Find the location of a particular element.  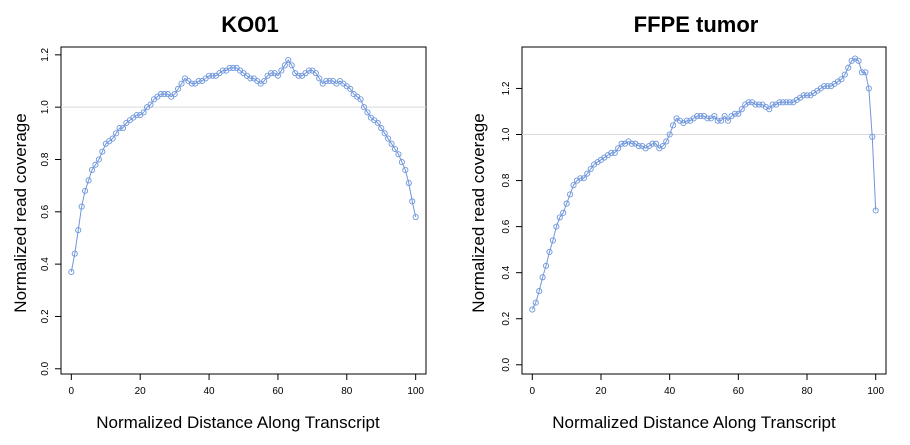

chart-title: KO01 is located at coordinates (249, 24).